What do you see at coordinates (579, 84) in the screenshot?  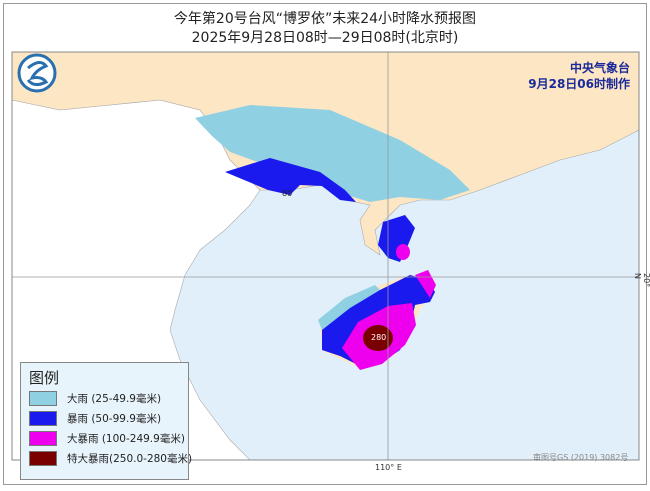 I see `issue-time: 9月28日06时制作` at bounding box center [579, 84].